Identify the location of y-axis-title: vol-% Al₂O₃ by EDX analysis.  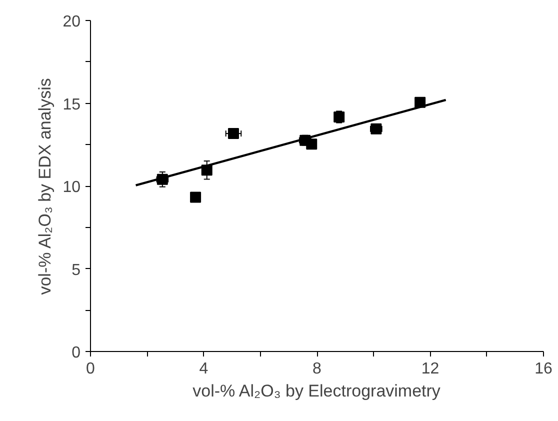
(45, 186).